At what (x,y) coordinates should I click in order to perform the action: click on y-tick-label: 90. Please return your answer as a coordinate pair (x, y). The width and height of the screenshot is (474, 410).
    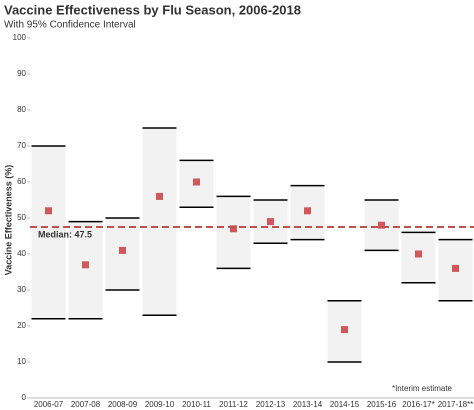
    Looking at the image, I should click on (21, 73).